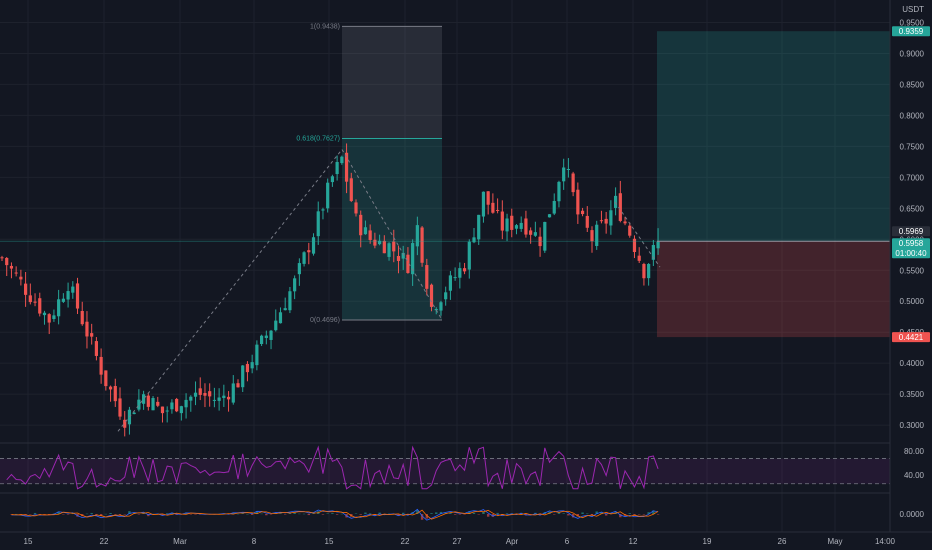  Describe the element at coordinates (885, 541) in the screenshot. I see `time-tick-label: 14:00` at that location.